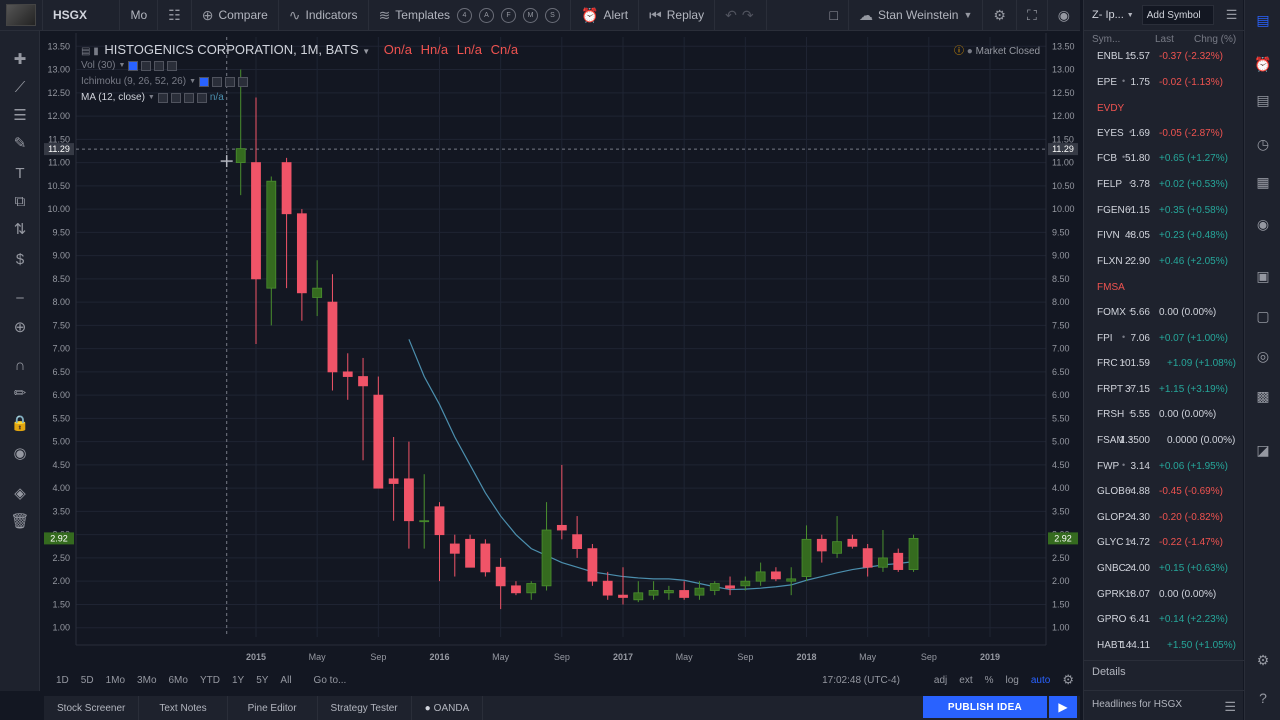  What do you see at coordinates (985, 707) in the screenshot?
I see `publish-idea-button: PUBLISH IDEA` at bounding box center [985, 707].